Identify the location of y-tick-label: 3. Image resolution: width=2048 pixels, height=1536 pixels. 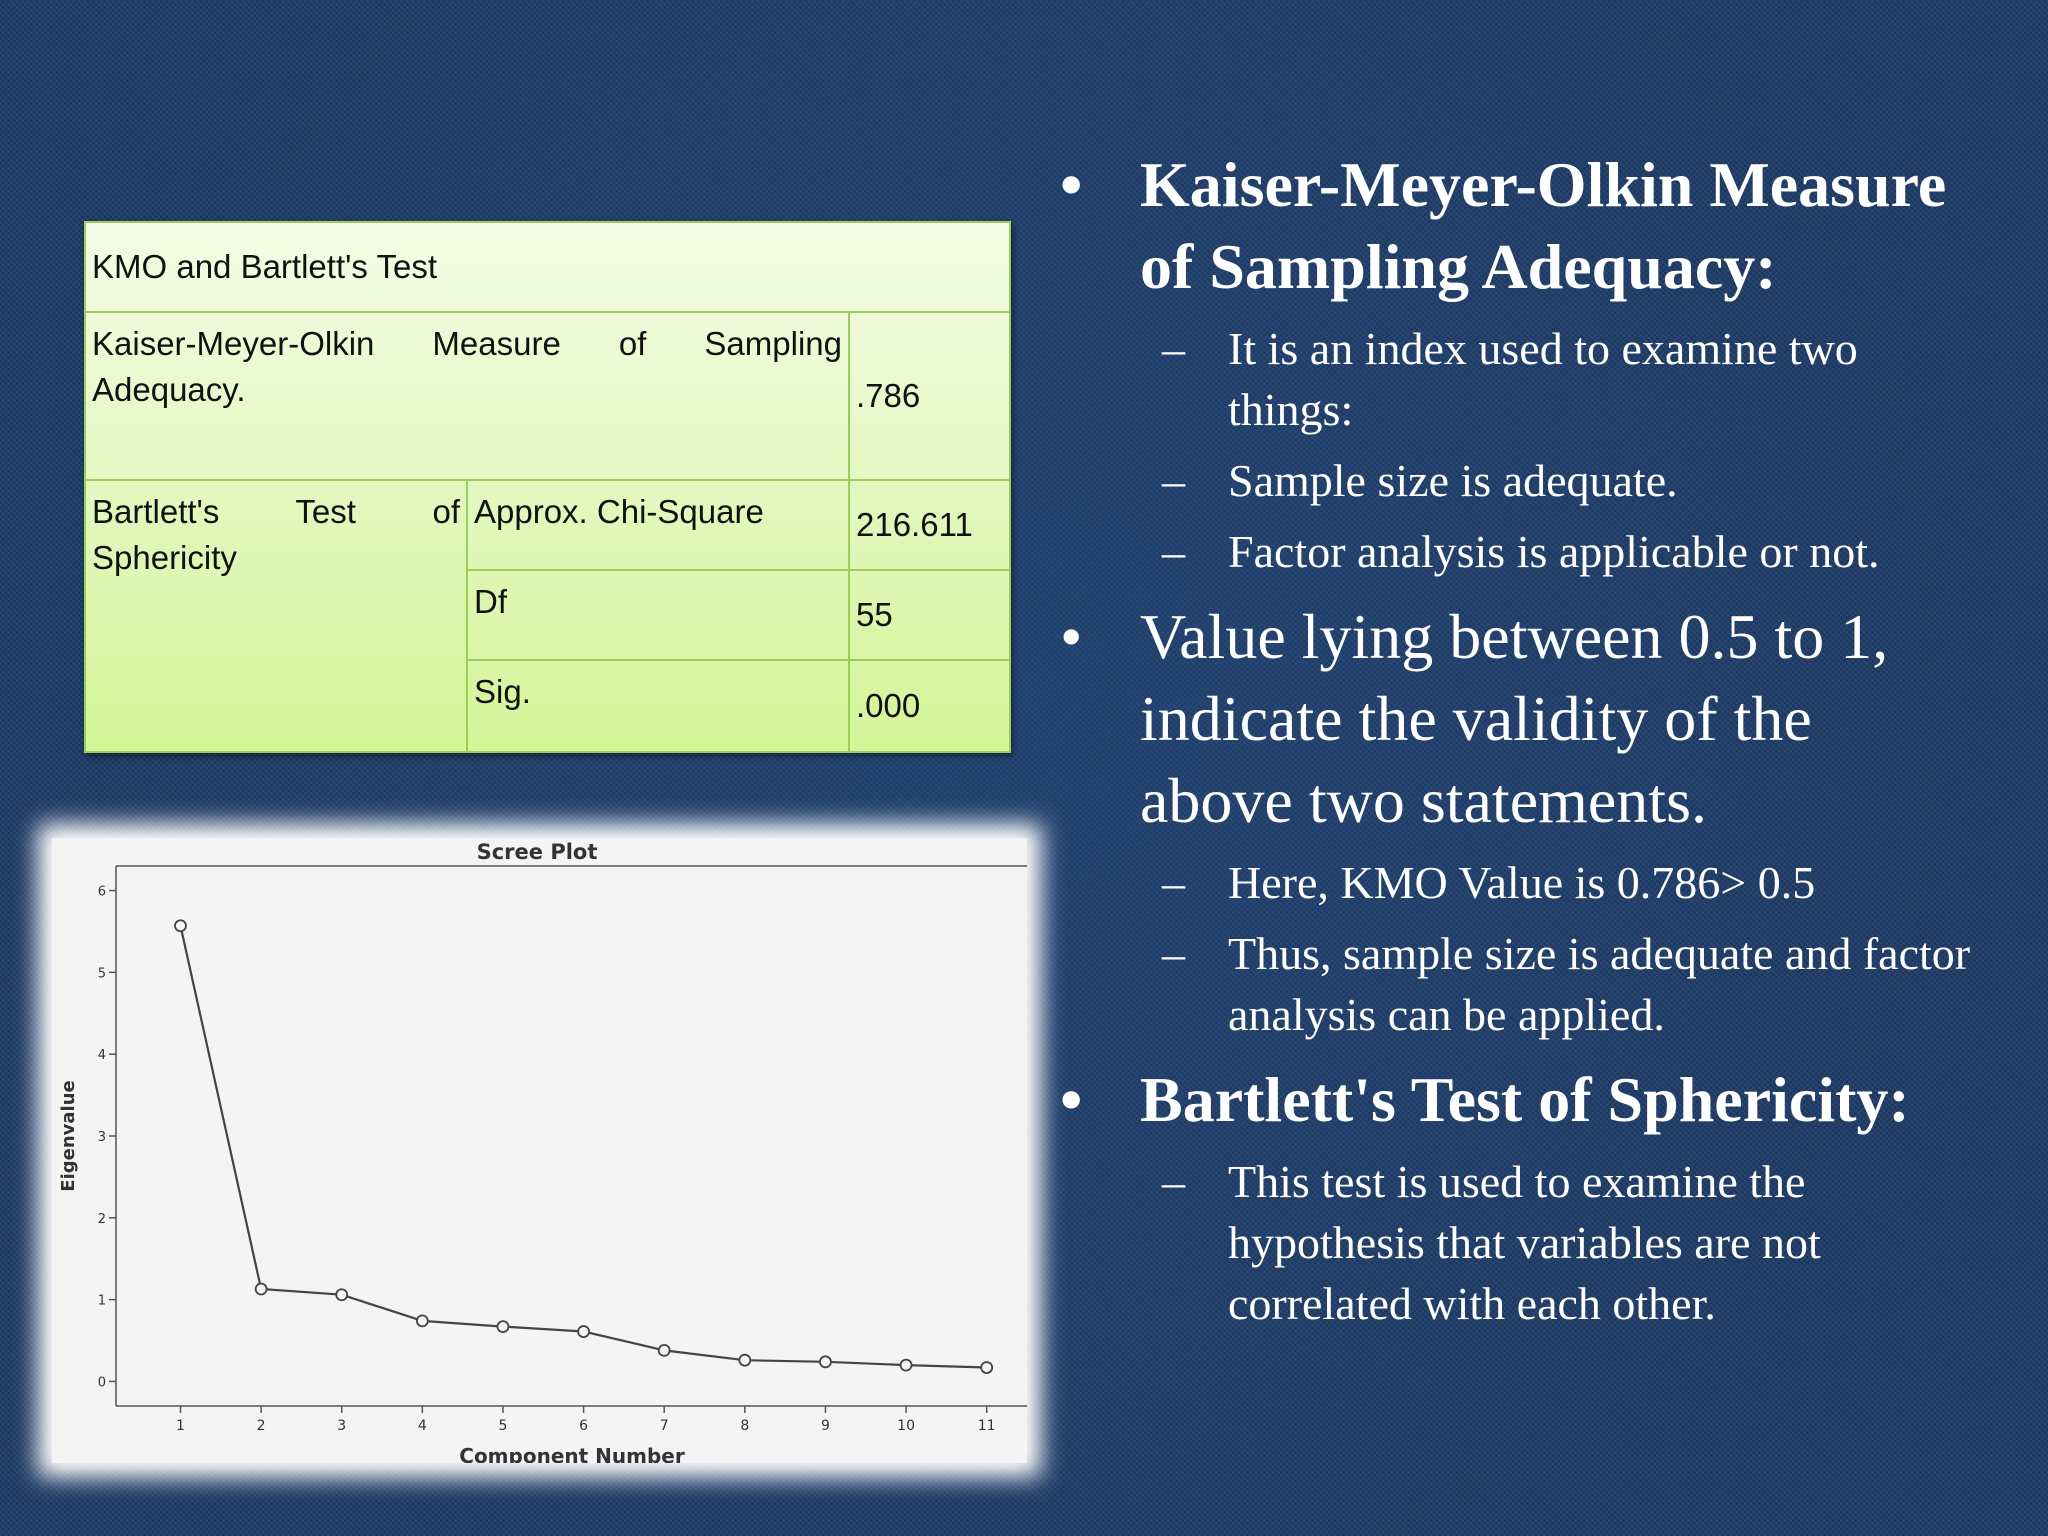
(102, 1137).